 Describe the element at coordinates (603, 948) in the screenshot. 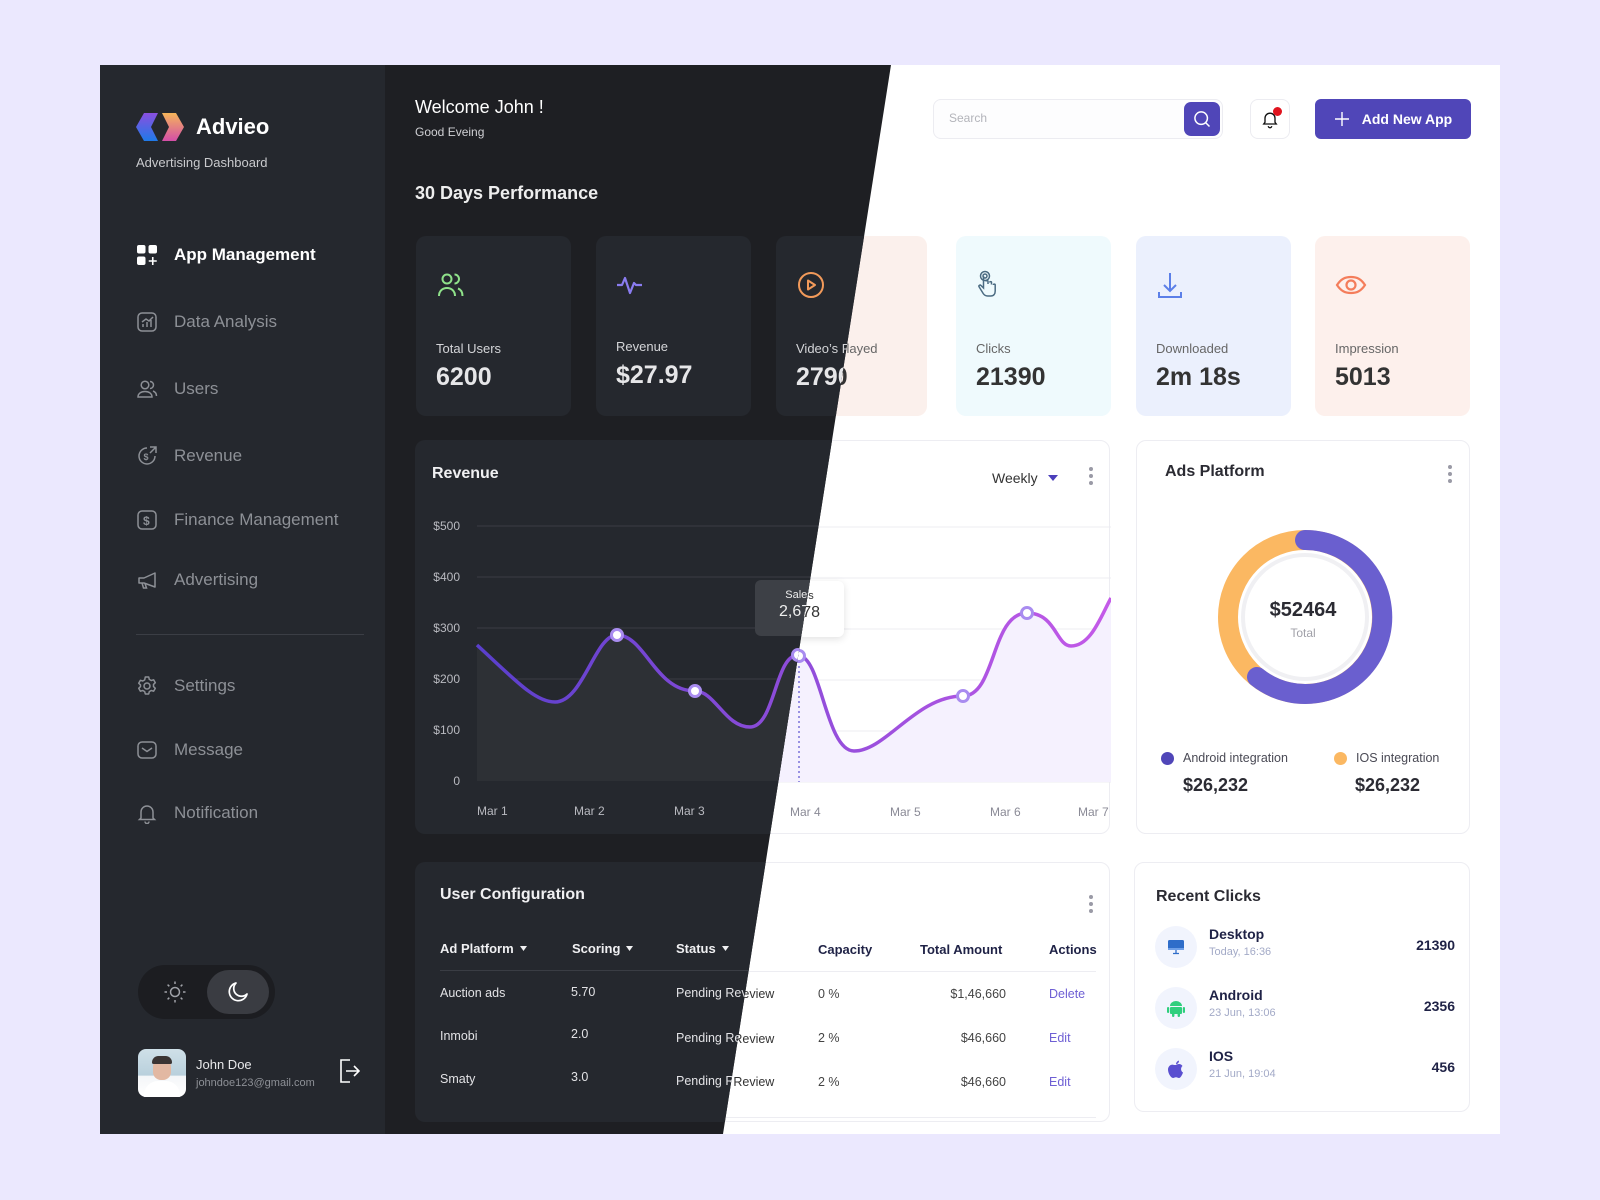

I see `column-scoring: Scoring` at that location.